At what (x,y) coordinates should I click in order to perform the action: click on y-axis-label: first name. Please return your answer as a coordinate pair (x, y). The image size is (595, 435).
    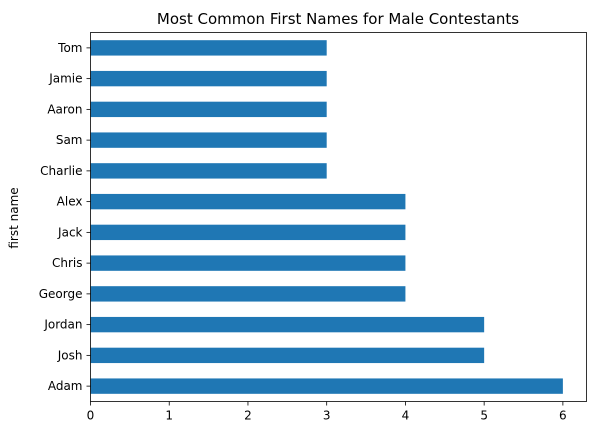
    Looking at the image, I should click on (14, 217).